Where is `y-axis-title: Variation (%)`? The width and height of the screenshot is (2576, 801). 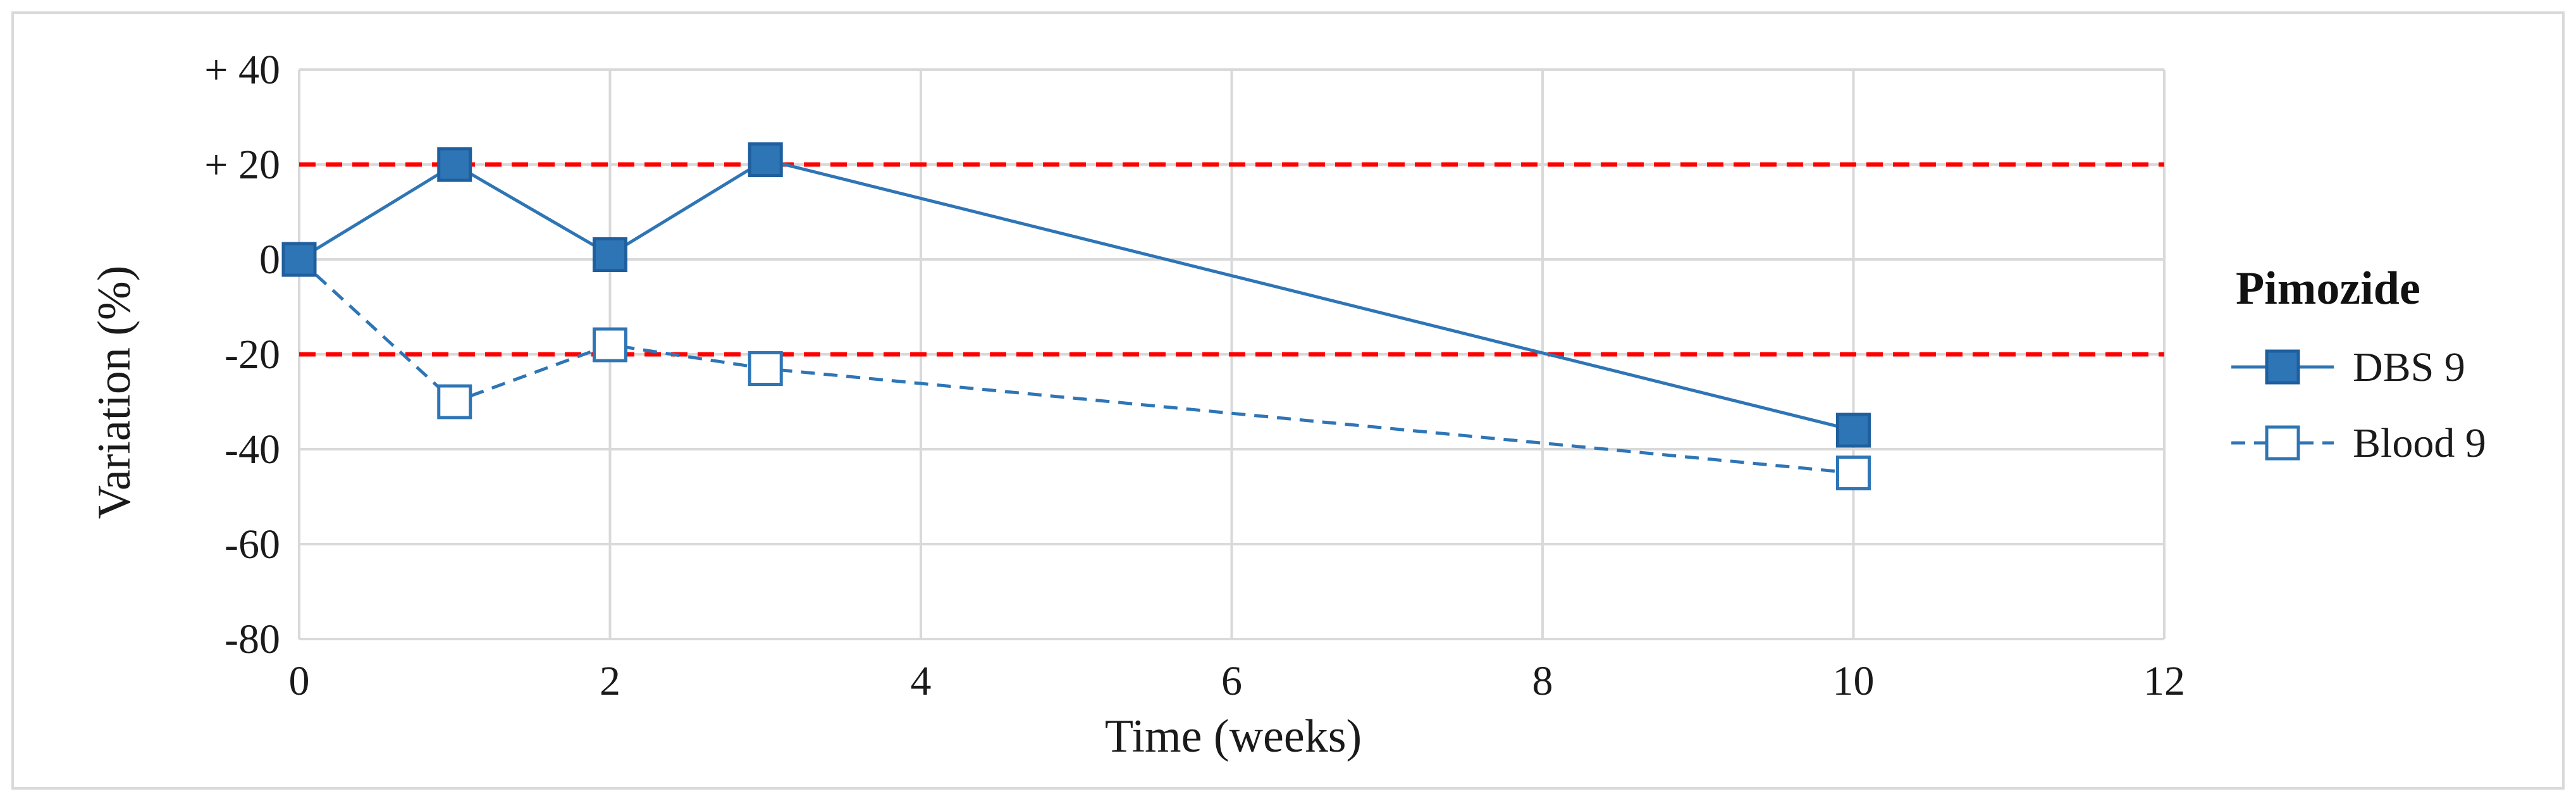
y-axis-title: Variation (%) is located at coordinates (115, 393).